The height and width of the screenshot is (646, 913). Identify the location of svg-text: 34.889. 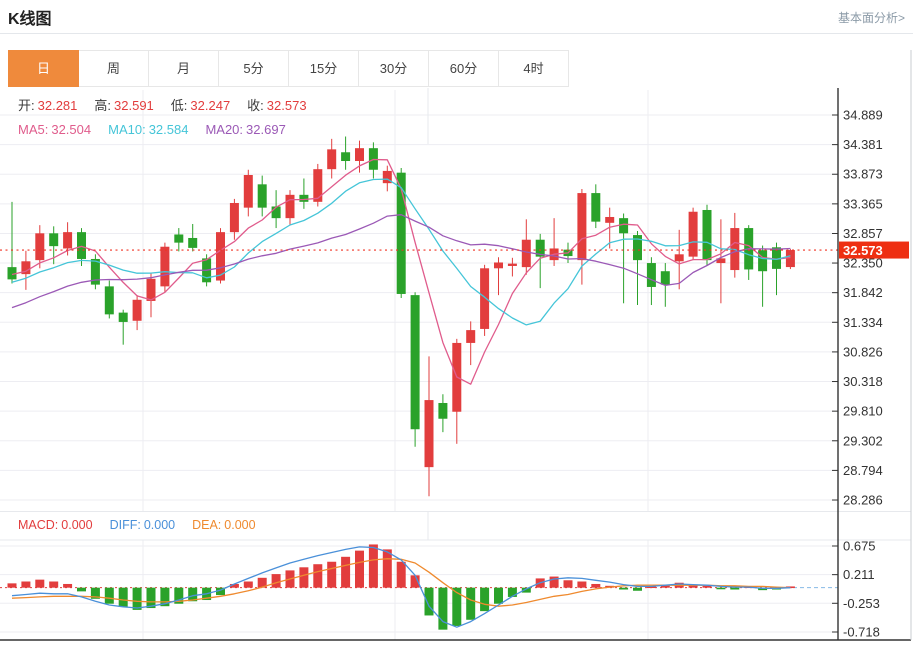
(863, 115).